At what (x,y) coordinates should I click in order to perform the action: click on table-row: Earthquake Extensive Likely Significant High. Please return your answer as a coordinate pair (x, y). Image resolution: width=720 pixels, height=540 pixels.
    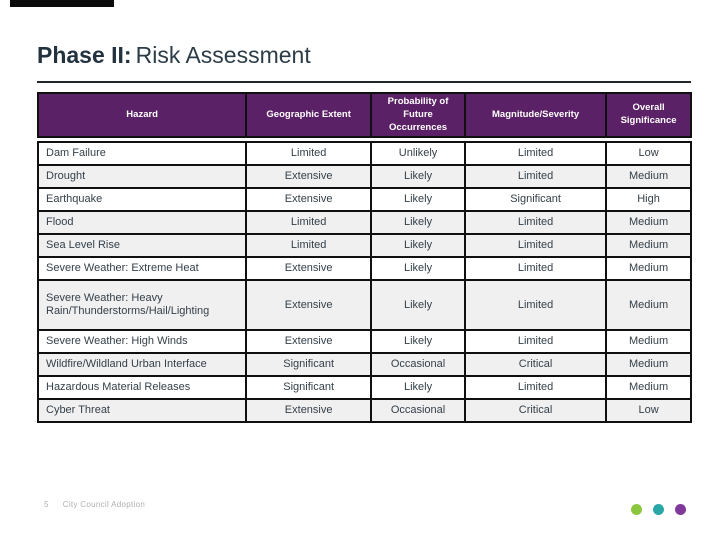
    Looking at the image, I should click on (364, 200).